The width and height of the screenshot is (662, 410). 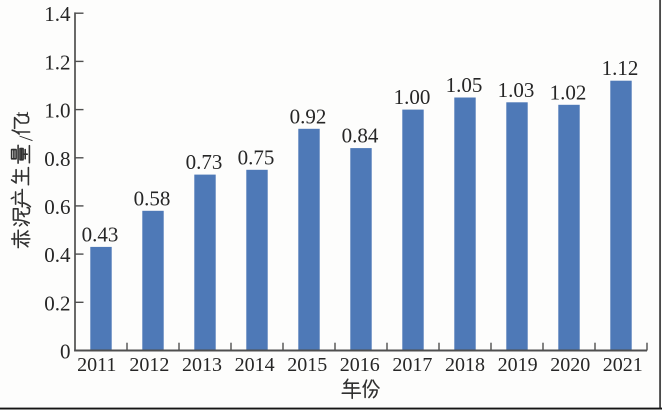 I want to click on svg-text: 0.92, so click(x=308, y=116).